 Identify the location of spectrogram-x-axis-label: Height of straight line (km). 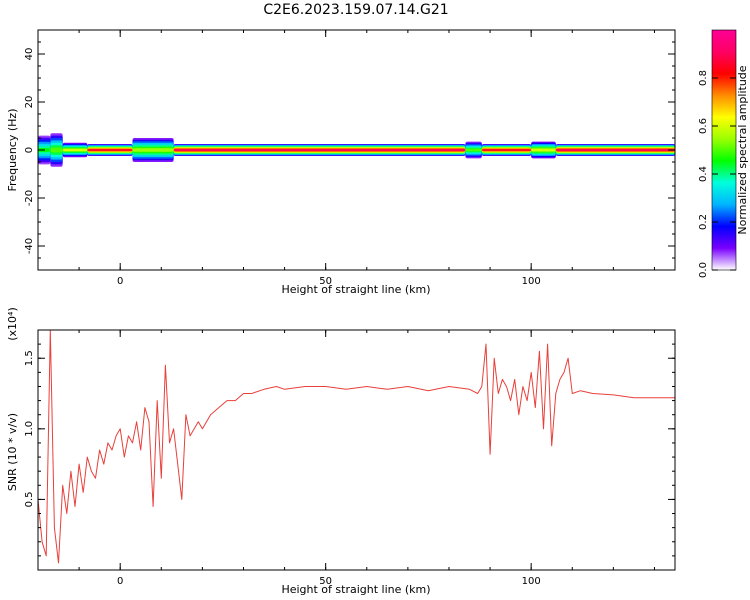
(355, 289).